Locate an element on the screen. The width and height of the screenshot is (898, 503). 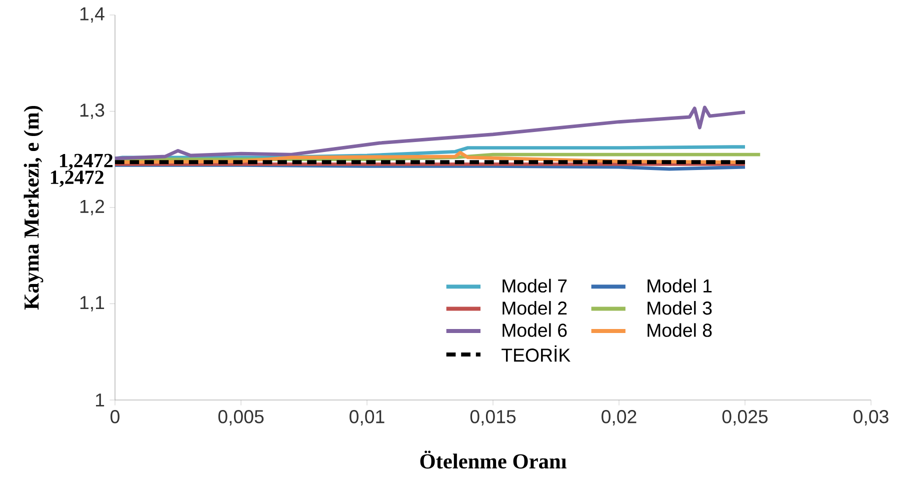
legend-label: Model 2 is located at coordinates (534, 308).